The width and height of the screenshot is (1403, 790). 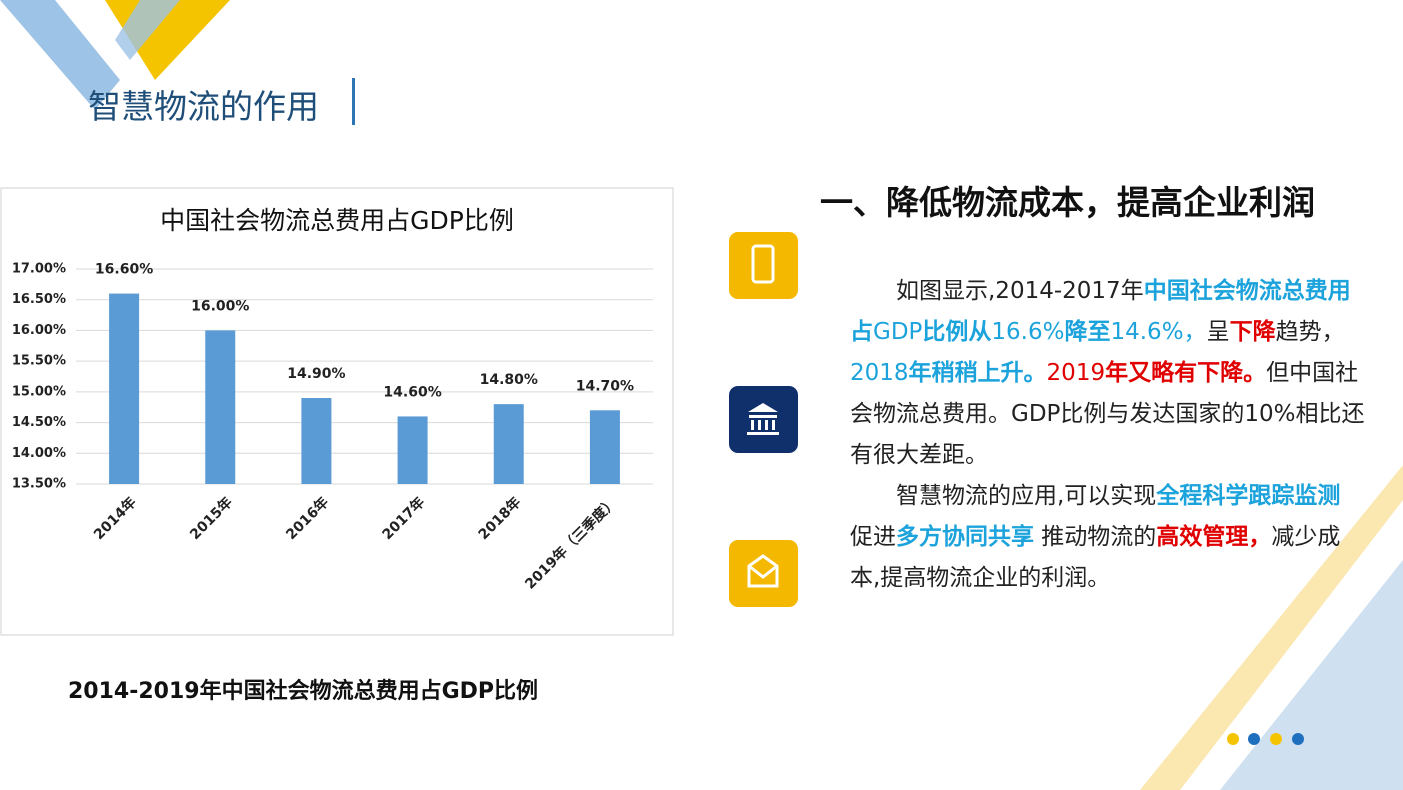 I want to click on text-run: 比例从, so click(x=957, y=332).